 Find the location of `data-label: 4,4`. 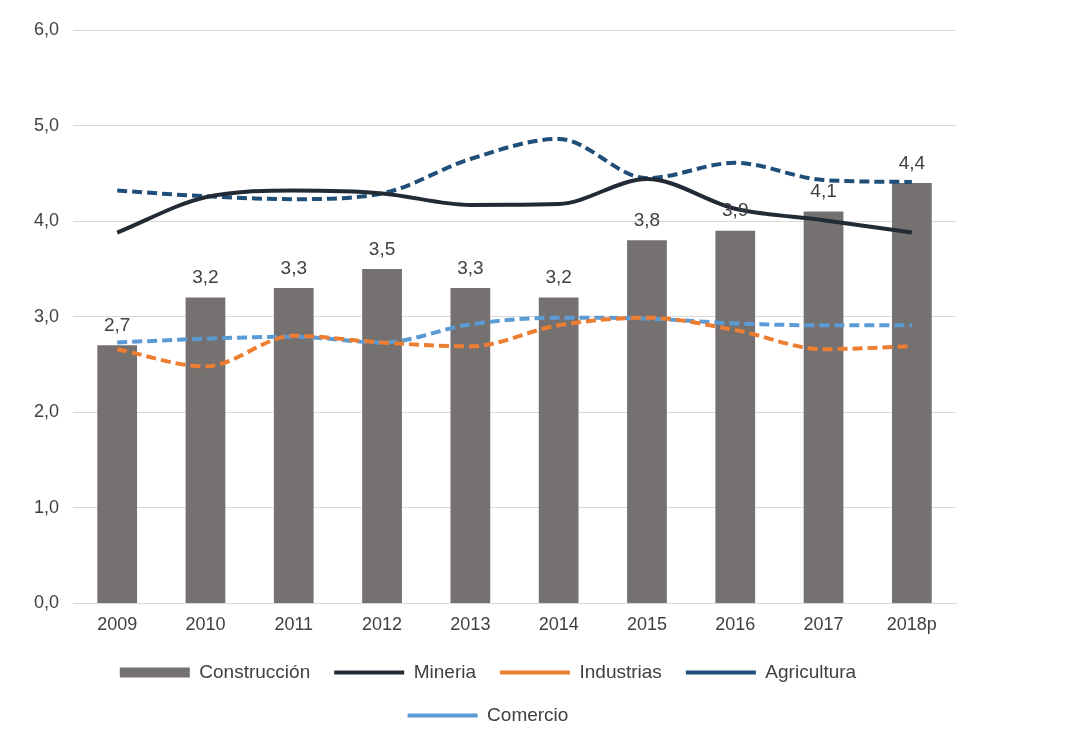

data-label: 4,4 is located at coordinates (912, 162).